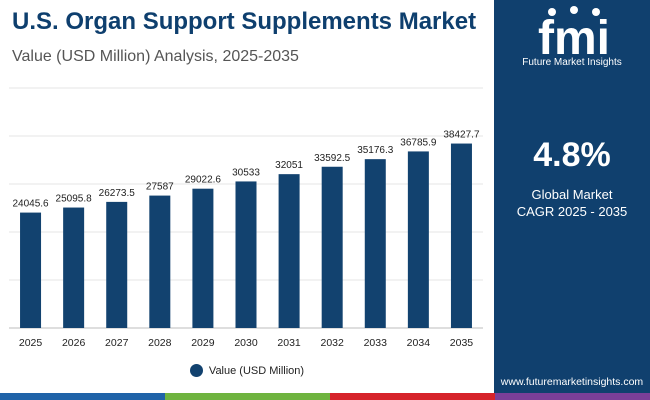 This screenshot has width=650, height=400. I want to click on data-label-2030: 30533, so click(246, 172).